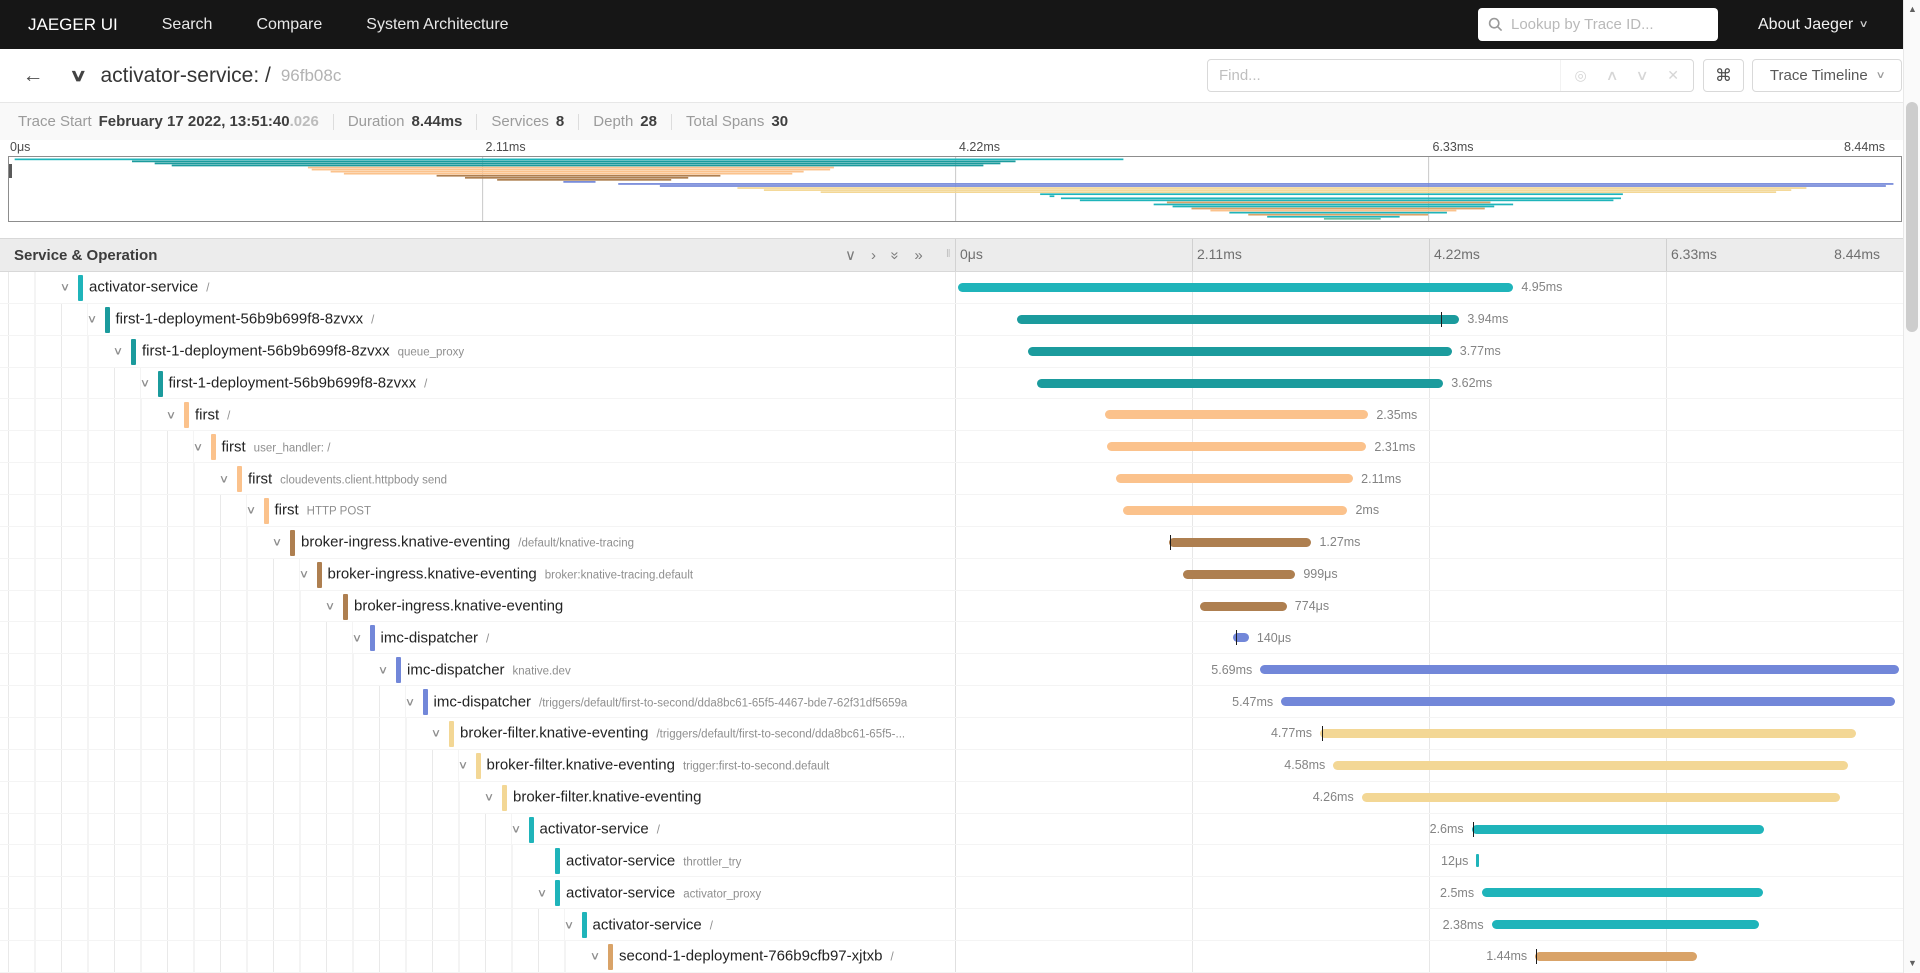 The width and height of the screenshot is (1920, 973). What do you see at coordinates (951, 447) in the screenshot?
I see `span-row: ∨ first user_handler: / 2.31ms` at bounding box center [951, 447].